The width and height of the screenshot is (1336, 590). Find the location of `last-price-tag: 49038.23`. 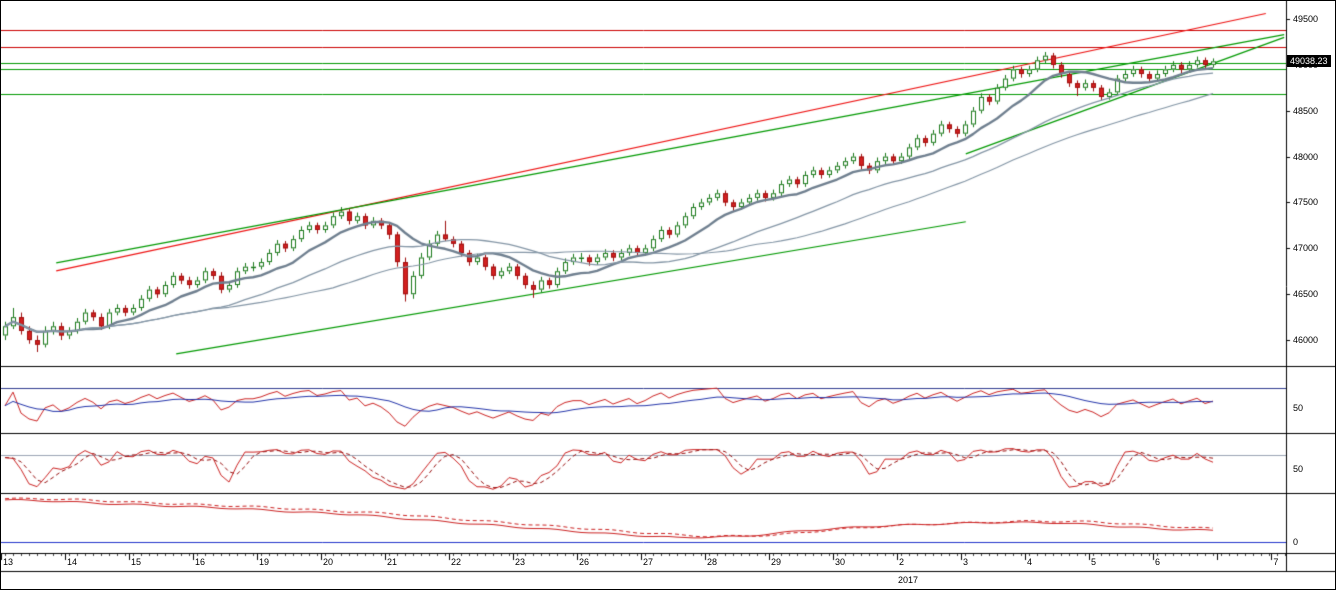

last-price-tag: 49038.23 is located at coordinates (1309, 61).